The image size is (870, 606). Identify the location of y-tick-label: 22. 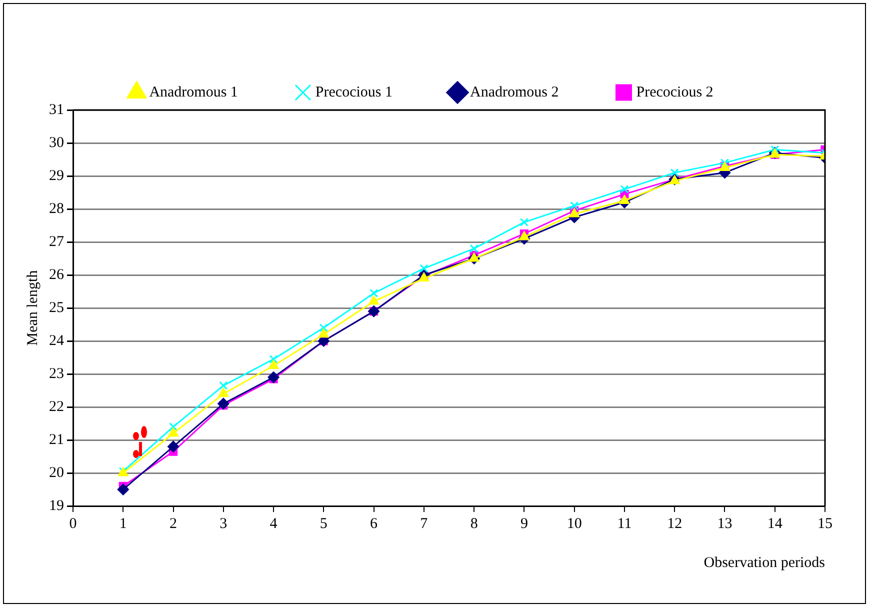
(56, 406).